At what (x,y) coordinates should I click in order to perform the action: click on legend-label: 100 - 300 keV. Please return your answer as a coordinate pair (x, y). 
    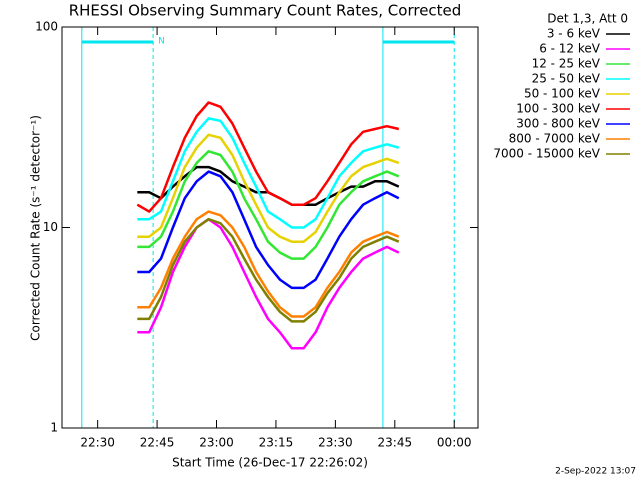
    Looking at the image, I should click on (558, 109).